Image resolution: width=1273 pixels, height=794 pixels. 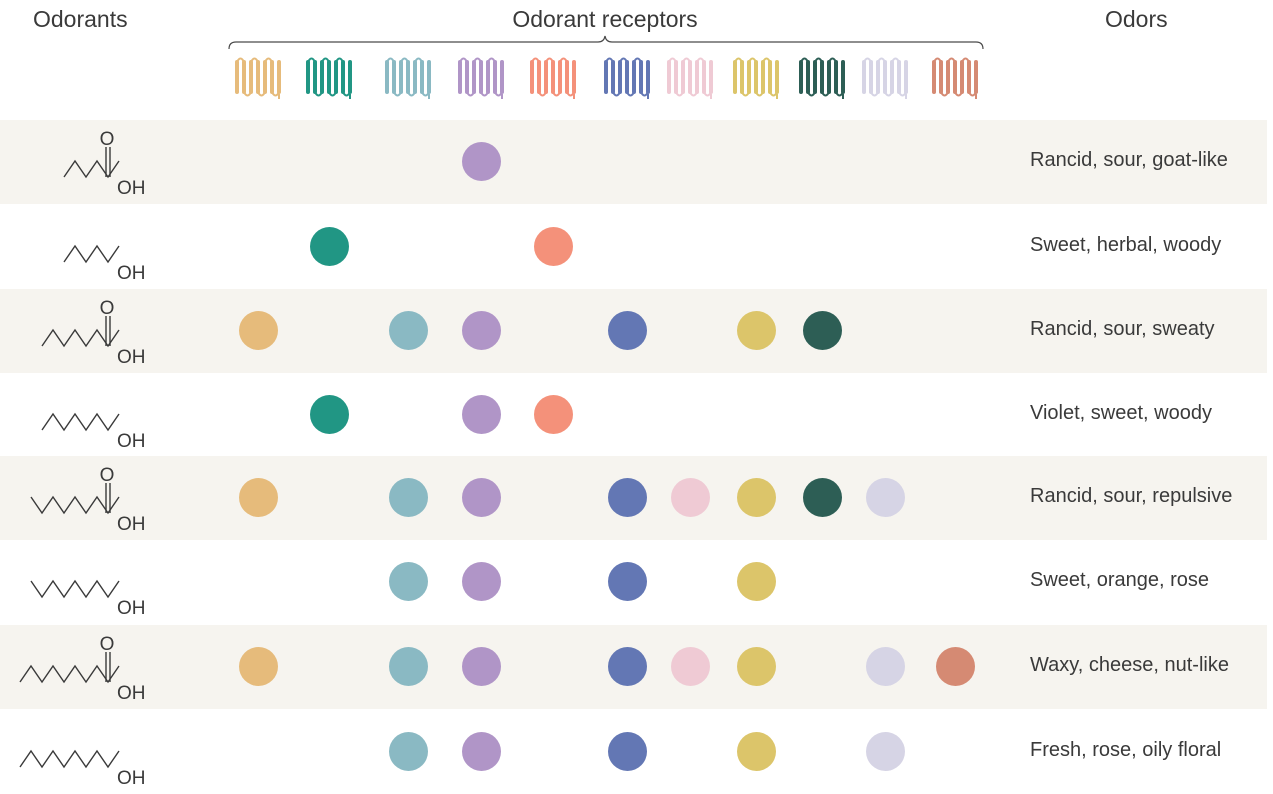 I want to click on odorant-row: O OH Waxy, cheese, nut-like, so click(x=633, y=667).